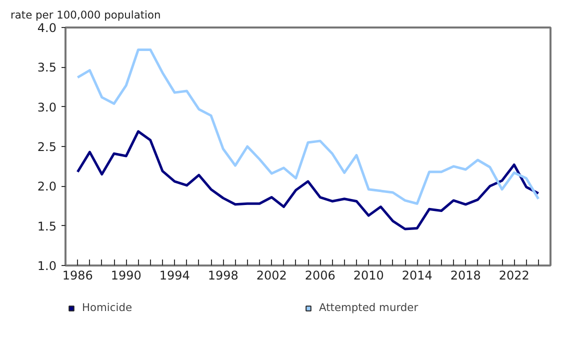 This screenshot has height=345, width=580. Describe the element at coordinates (47, 226) in the screenshot. I see `y-tick-label: 1.5` at that location.